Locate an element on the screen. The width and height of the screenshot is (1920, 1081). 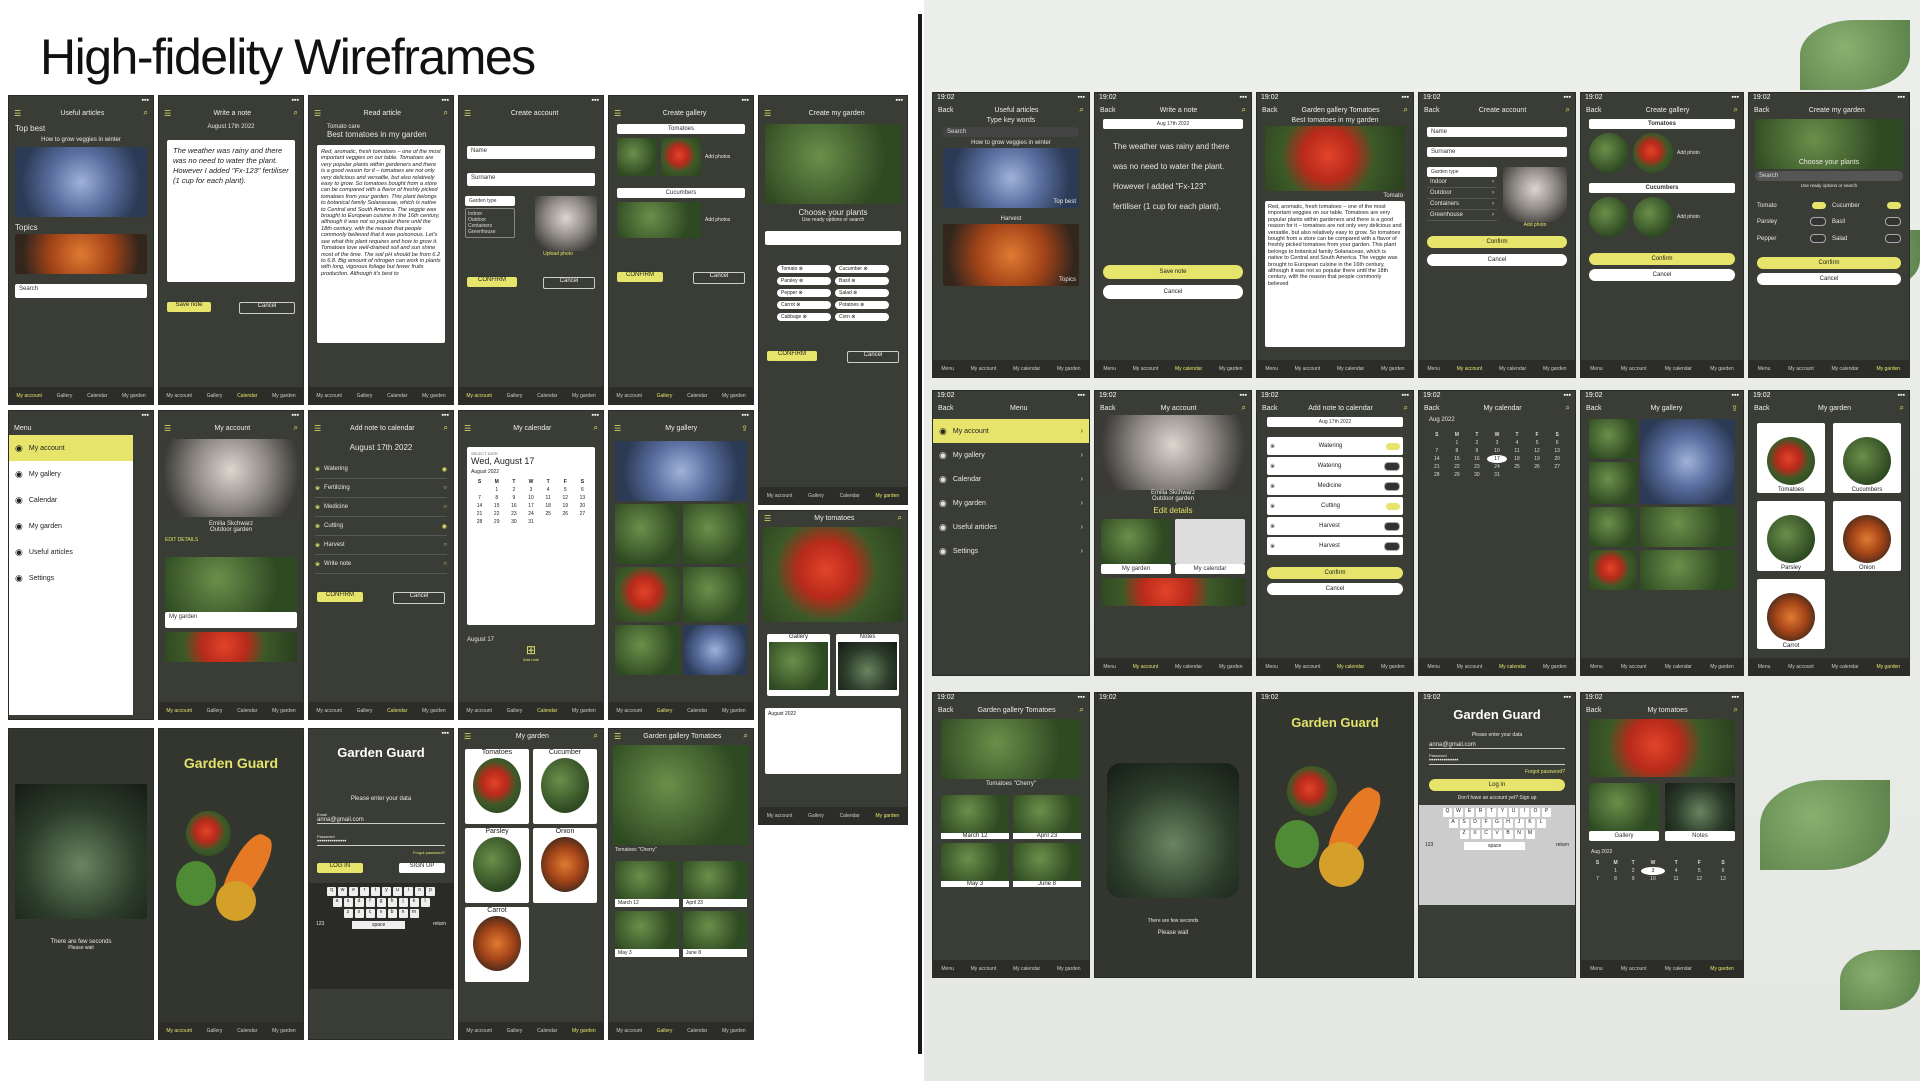
menu-item: ◉ My gallery › is located at coordinates (1011, 455).